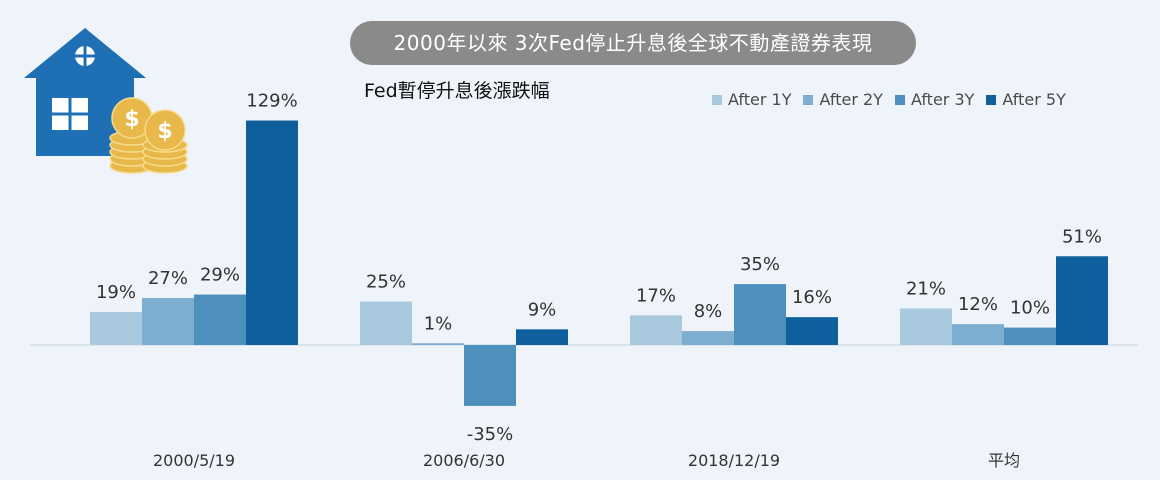 Image resolution: width=1160 pixels, height=480 pixels. What do you see at coordinates (490, 434) in the screenshot?
I see `data-label: -35%` at bounding box center [490, 434].